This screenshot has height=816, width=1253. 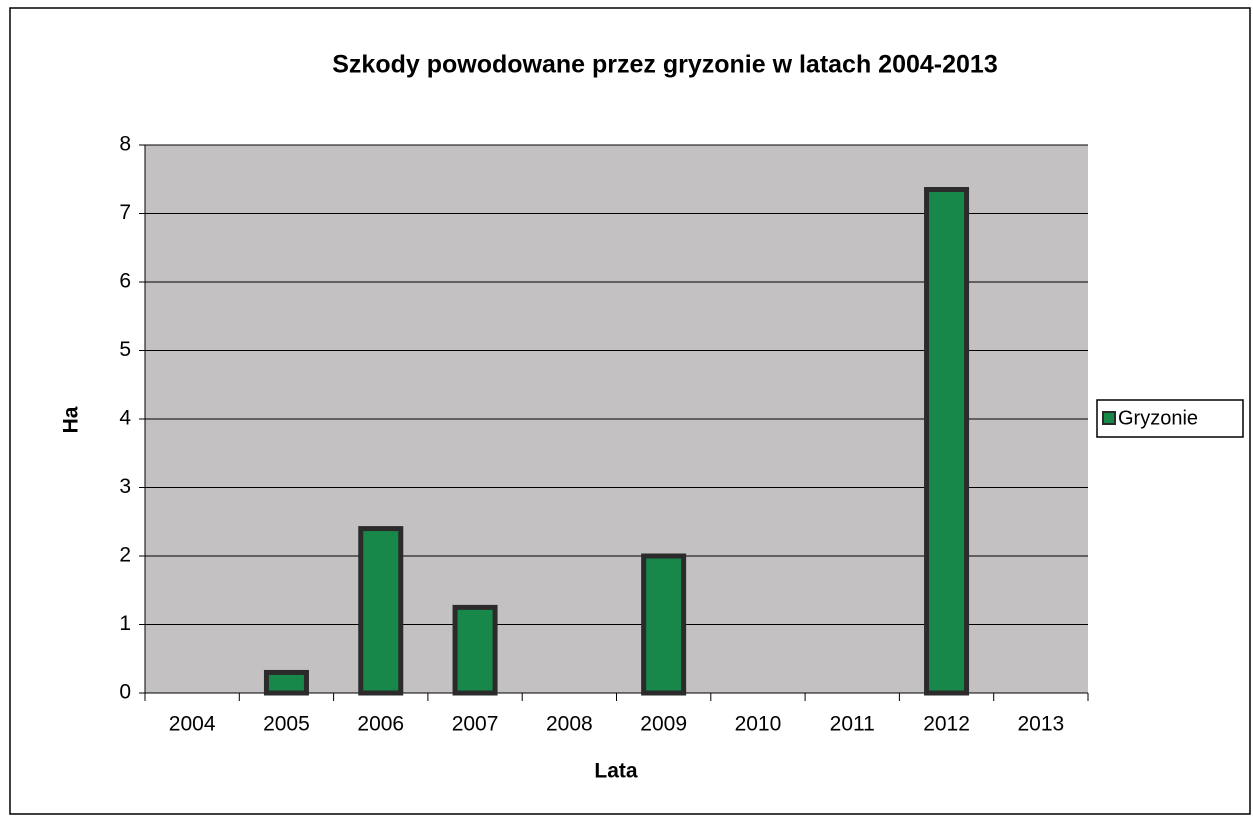 What do you see at coordinates (1109, 418) in the screenshot?
I see `legend-swatch` at bounding box center [1109, 418].